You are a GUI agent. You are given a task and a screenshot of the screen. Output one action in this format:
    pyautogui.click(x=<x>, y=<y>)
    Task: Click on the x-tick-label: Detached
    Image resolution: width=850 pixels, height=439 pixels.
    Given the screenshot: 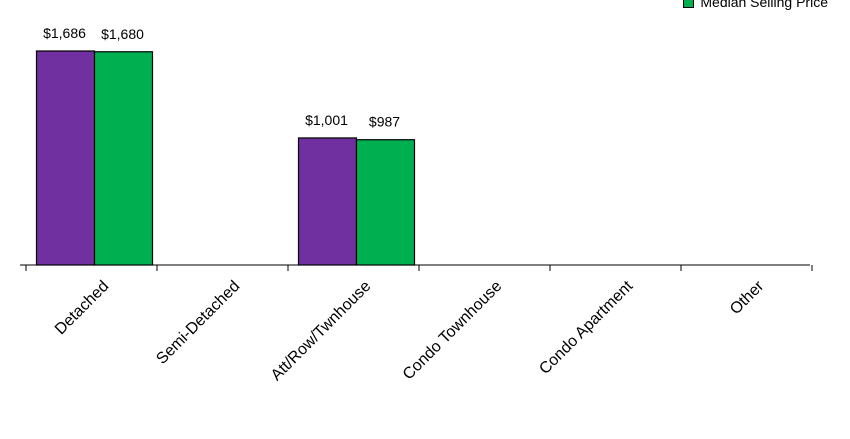 What is the action you would take?
    pyautogui.click(x=82, y=308)
    